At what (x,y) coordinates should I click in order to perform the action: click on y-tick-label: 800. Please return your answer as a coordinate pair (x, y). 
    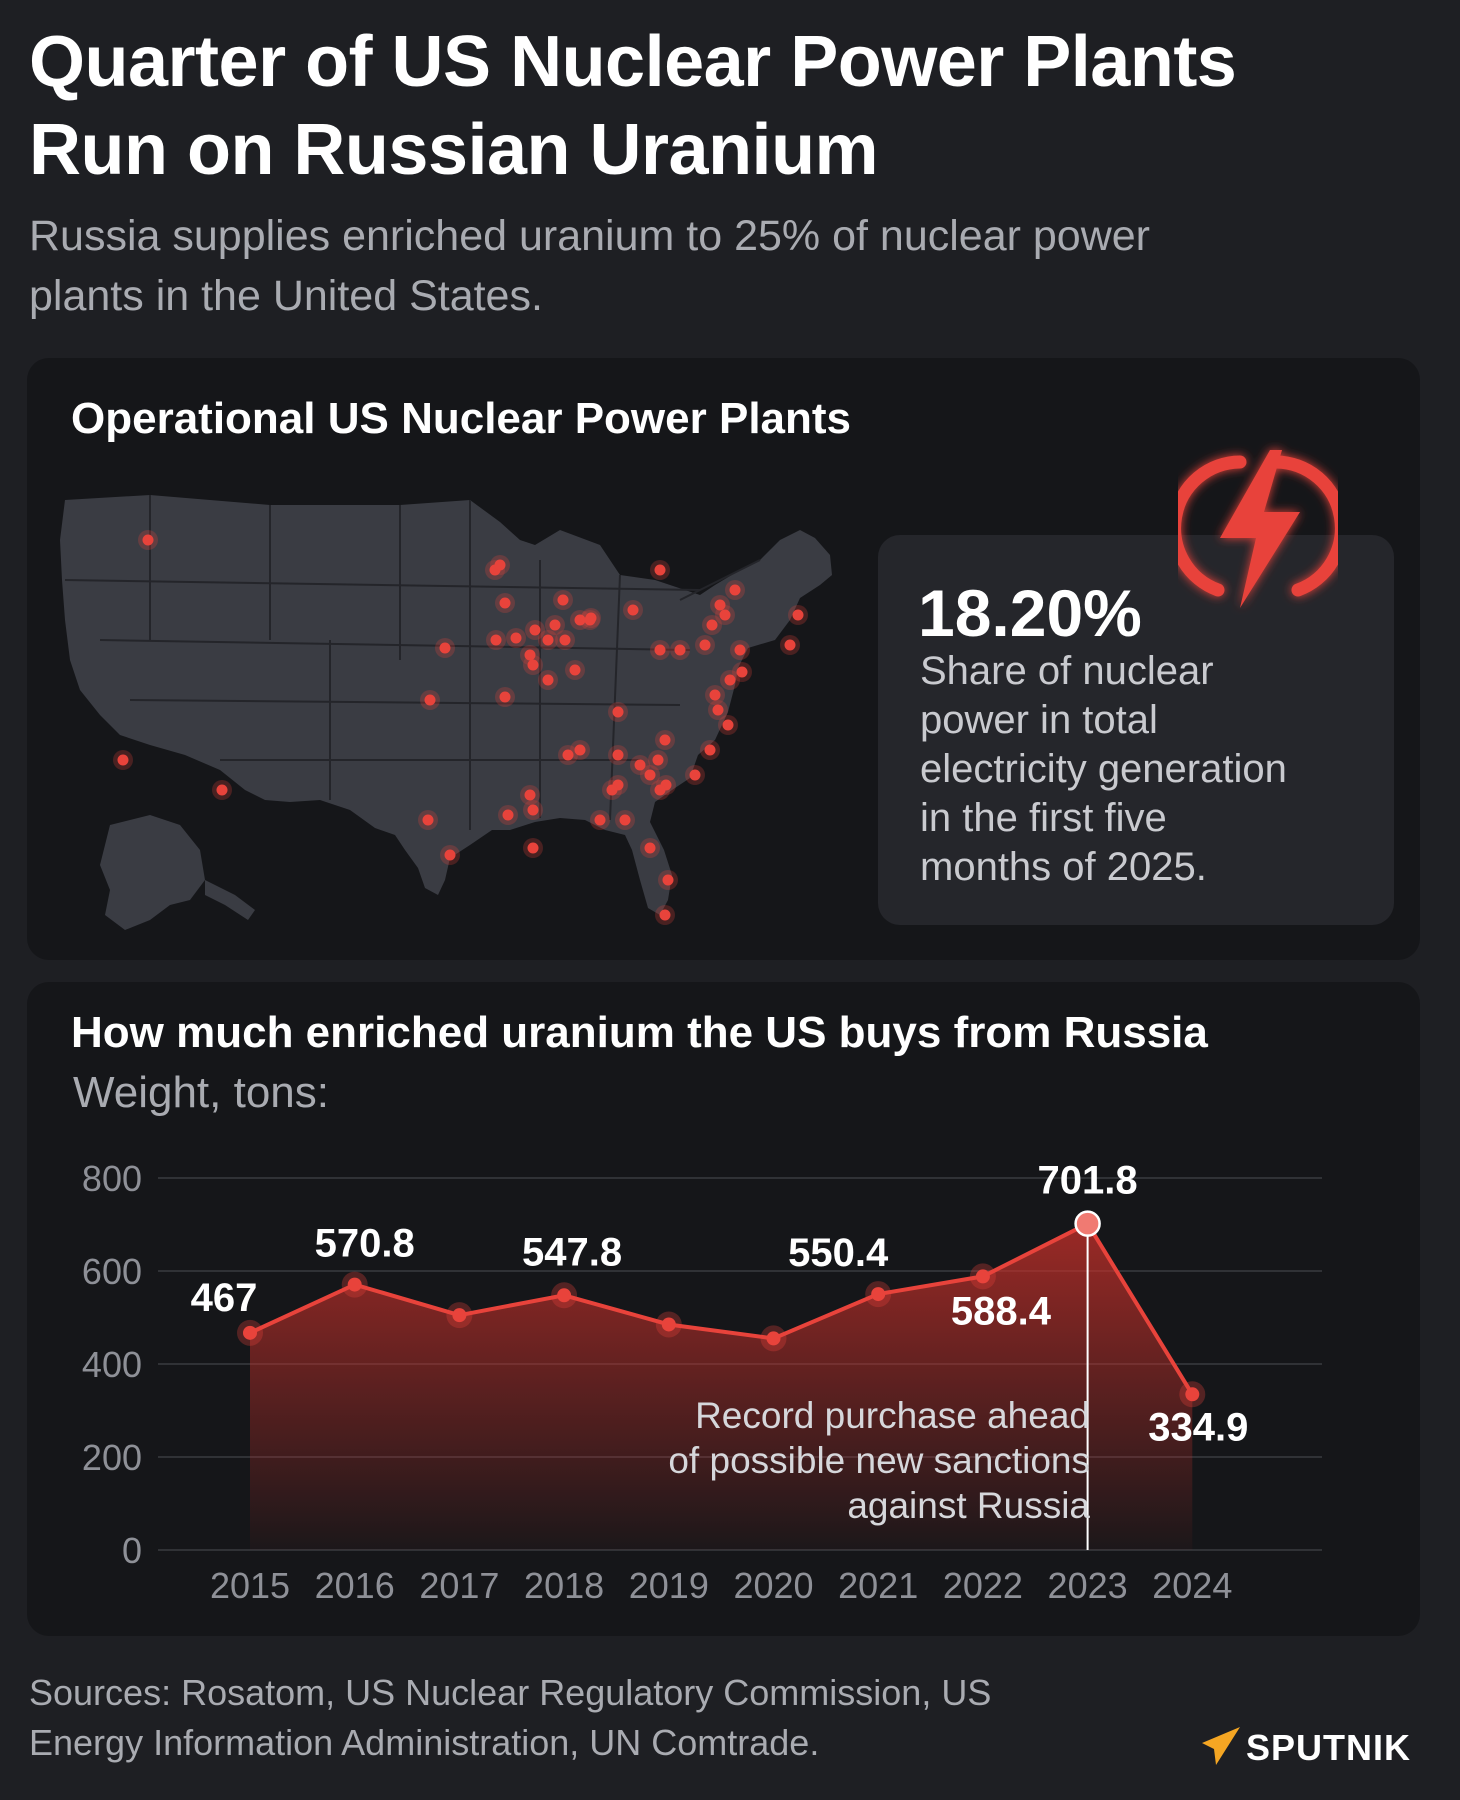
    Looking at the image, I should click on (112, 1178).